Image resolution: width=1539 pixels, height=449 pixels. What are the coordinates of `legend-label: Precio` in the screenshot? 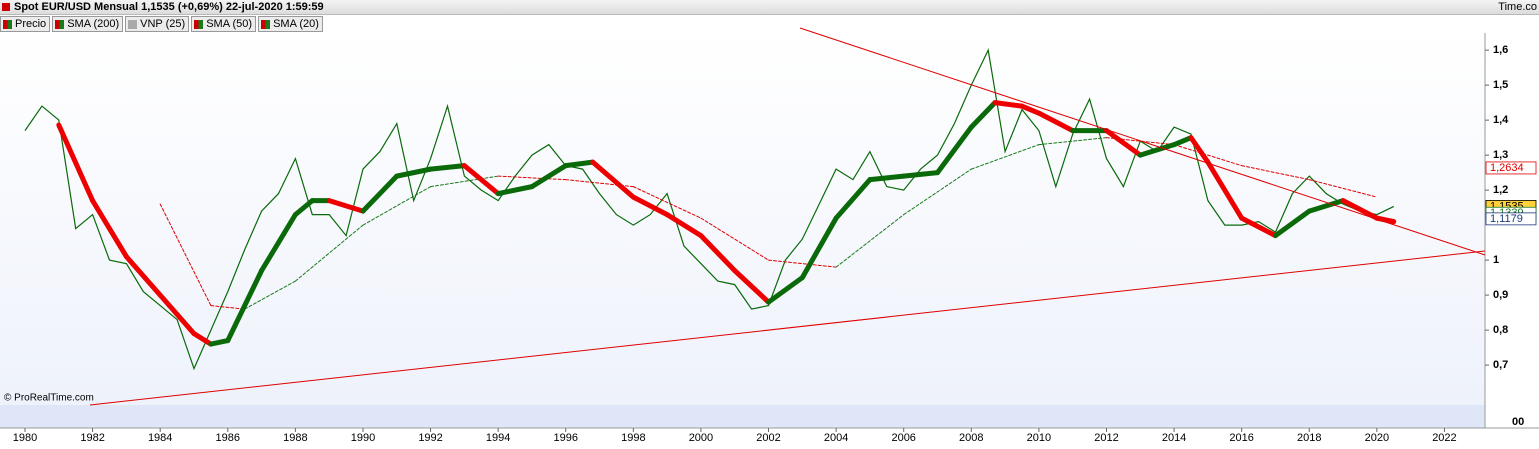 It's located at (31, 24).